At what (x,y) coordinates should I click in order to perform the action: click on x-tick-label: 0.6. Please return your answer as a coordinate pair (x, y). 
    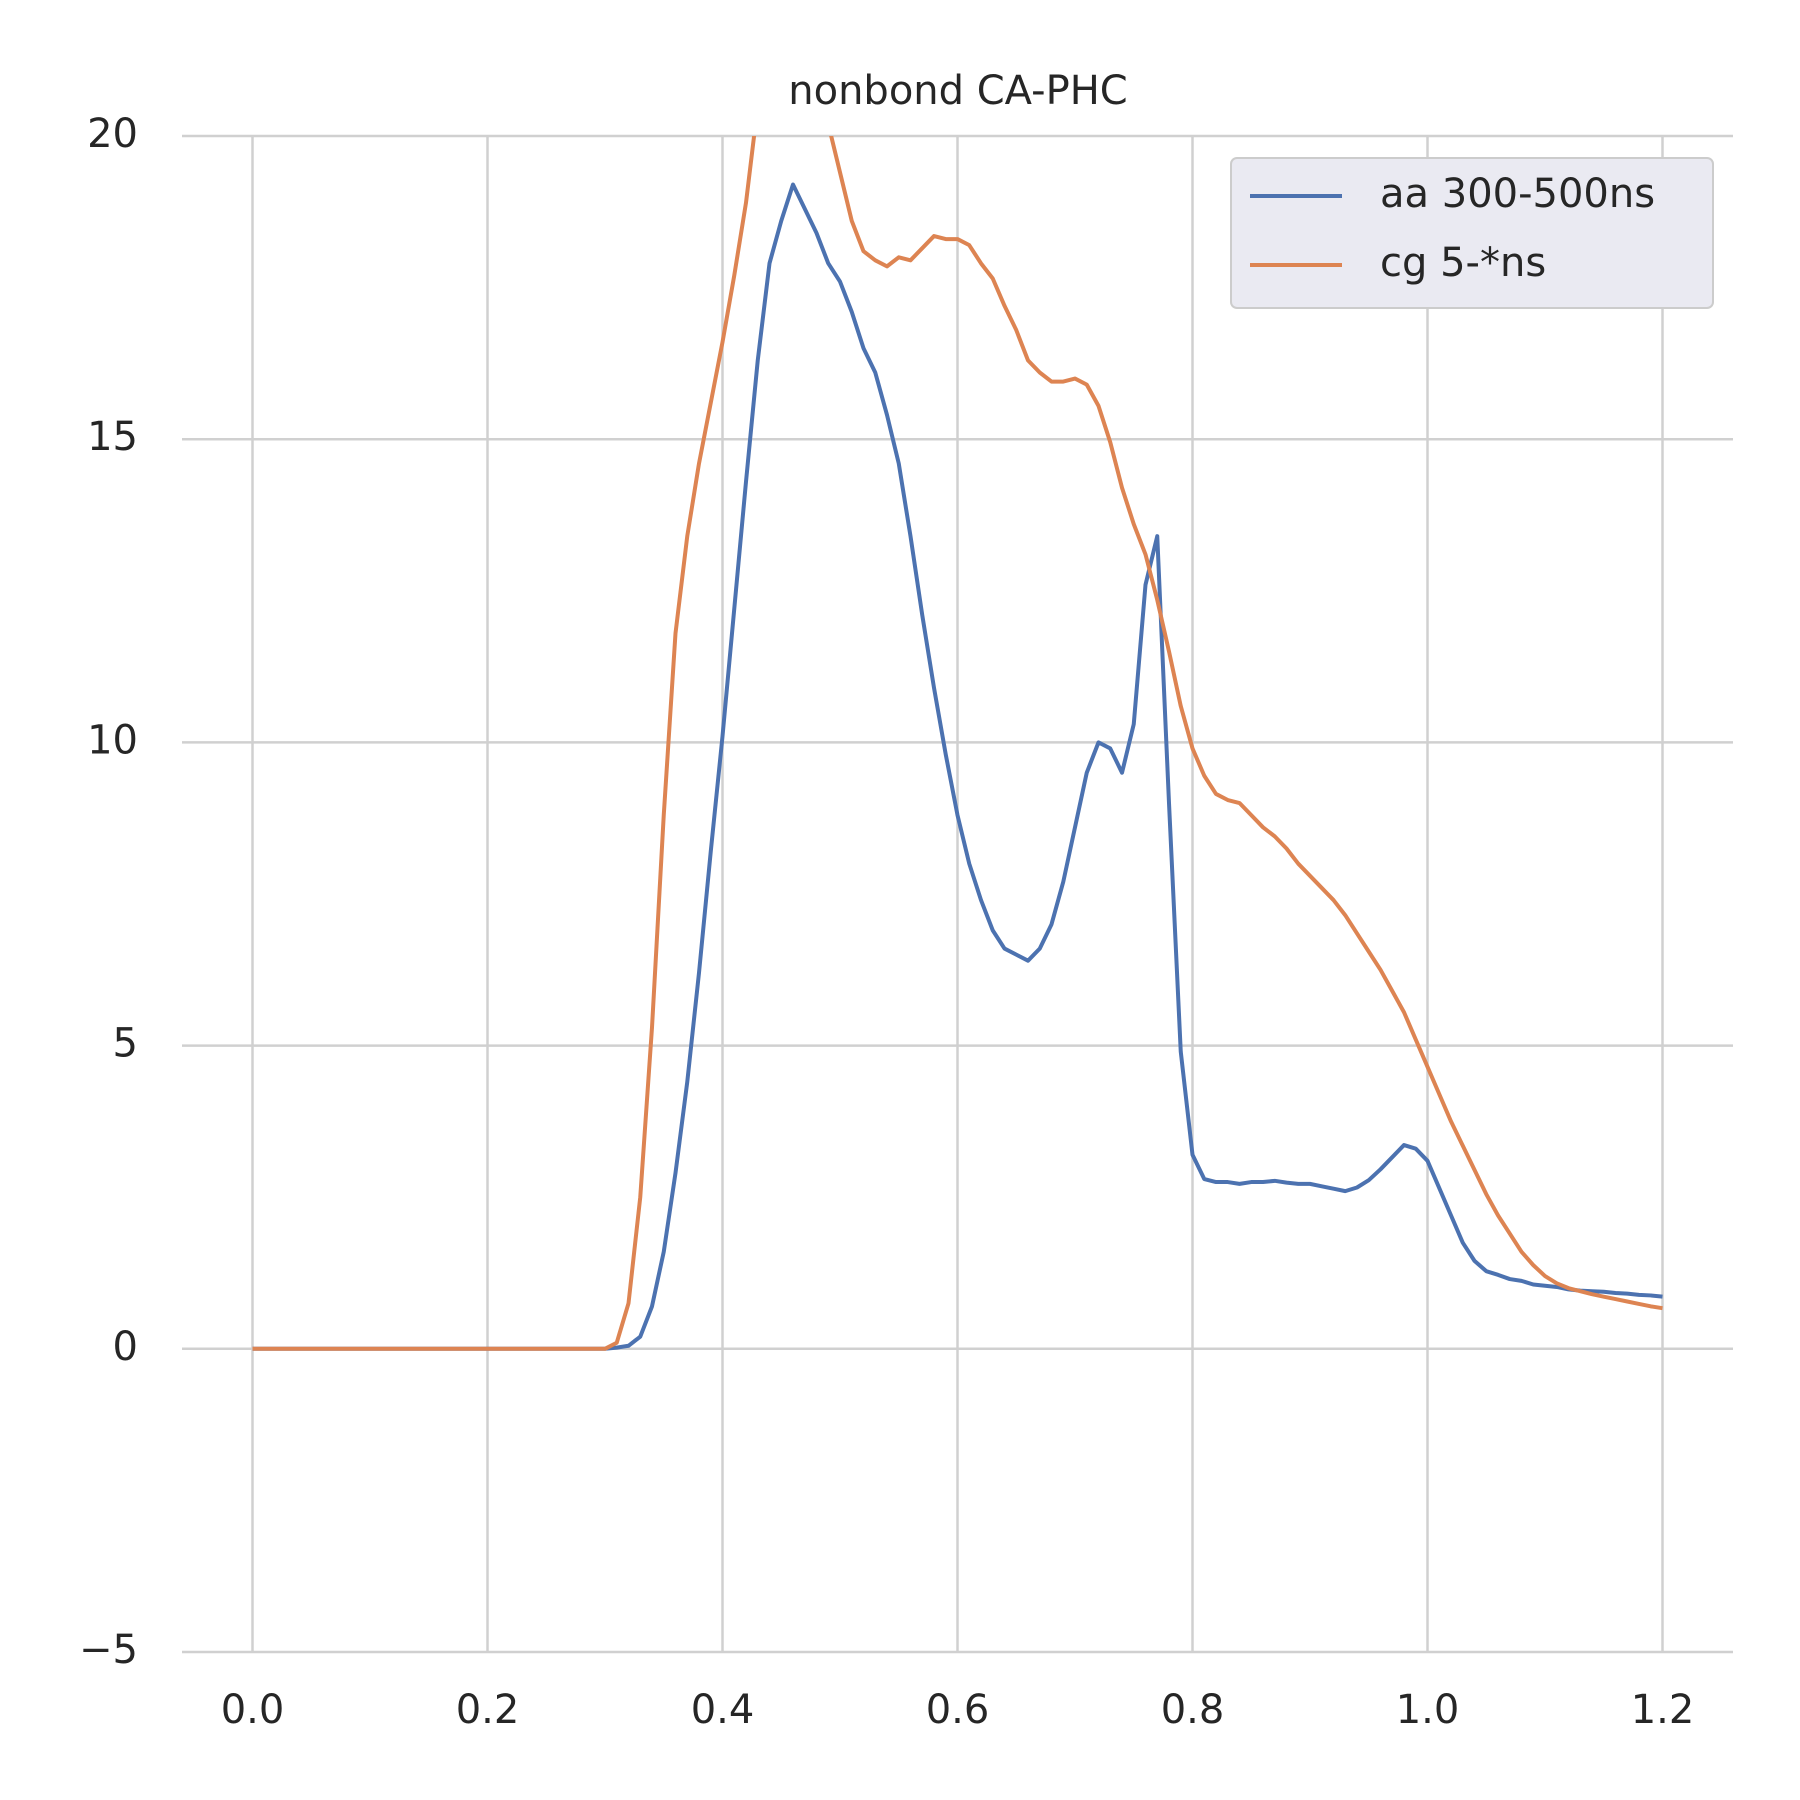
    Looking at the image, I should click on (958, 1710).